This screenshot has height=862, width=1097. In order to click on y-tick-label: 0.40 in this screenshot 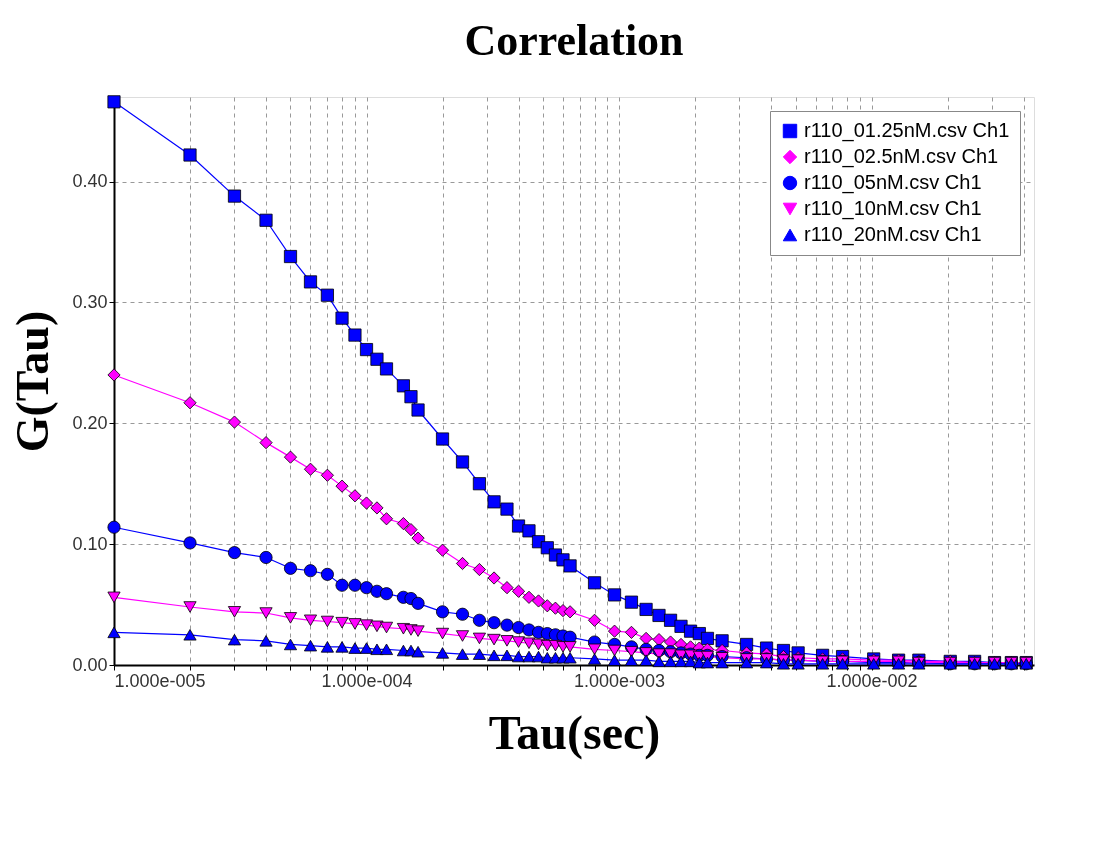, I will do `click(90, 181)`.